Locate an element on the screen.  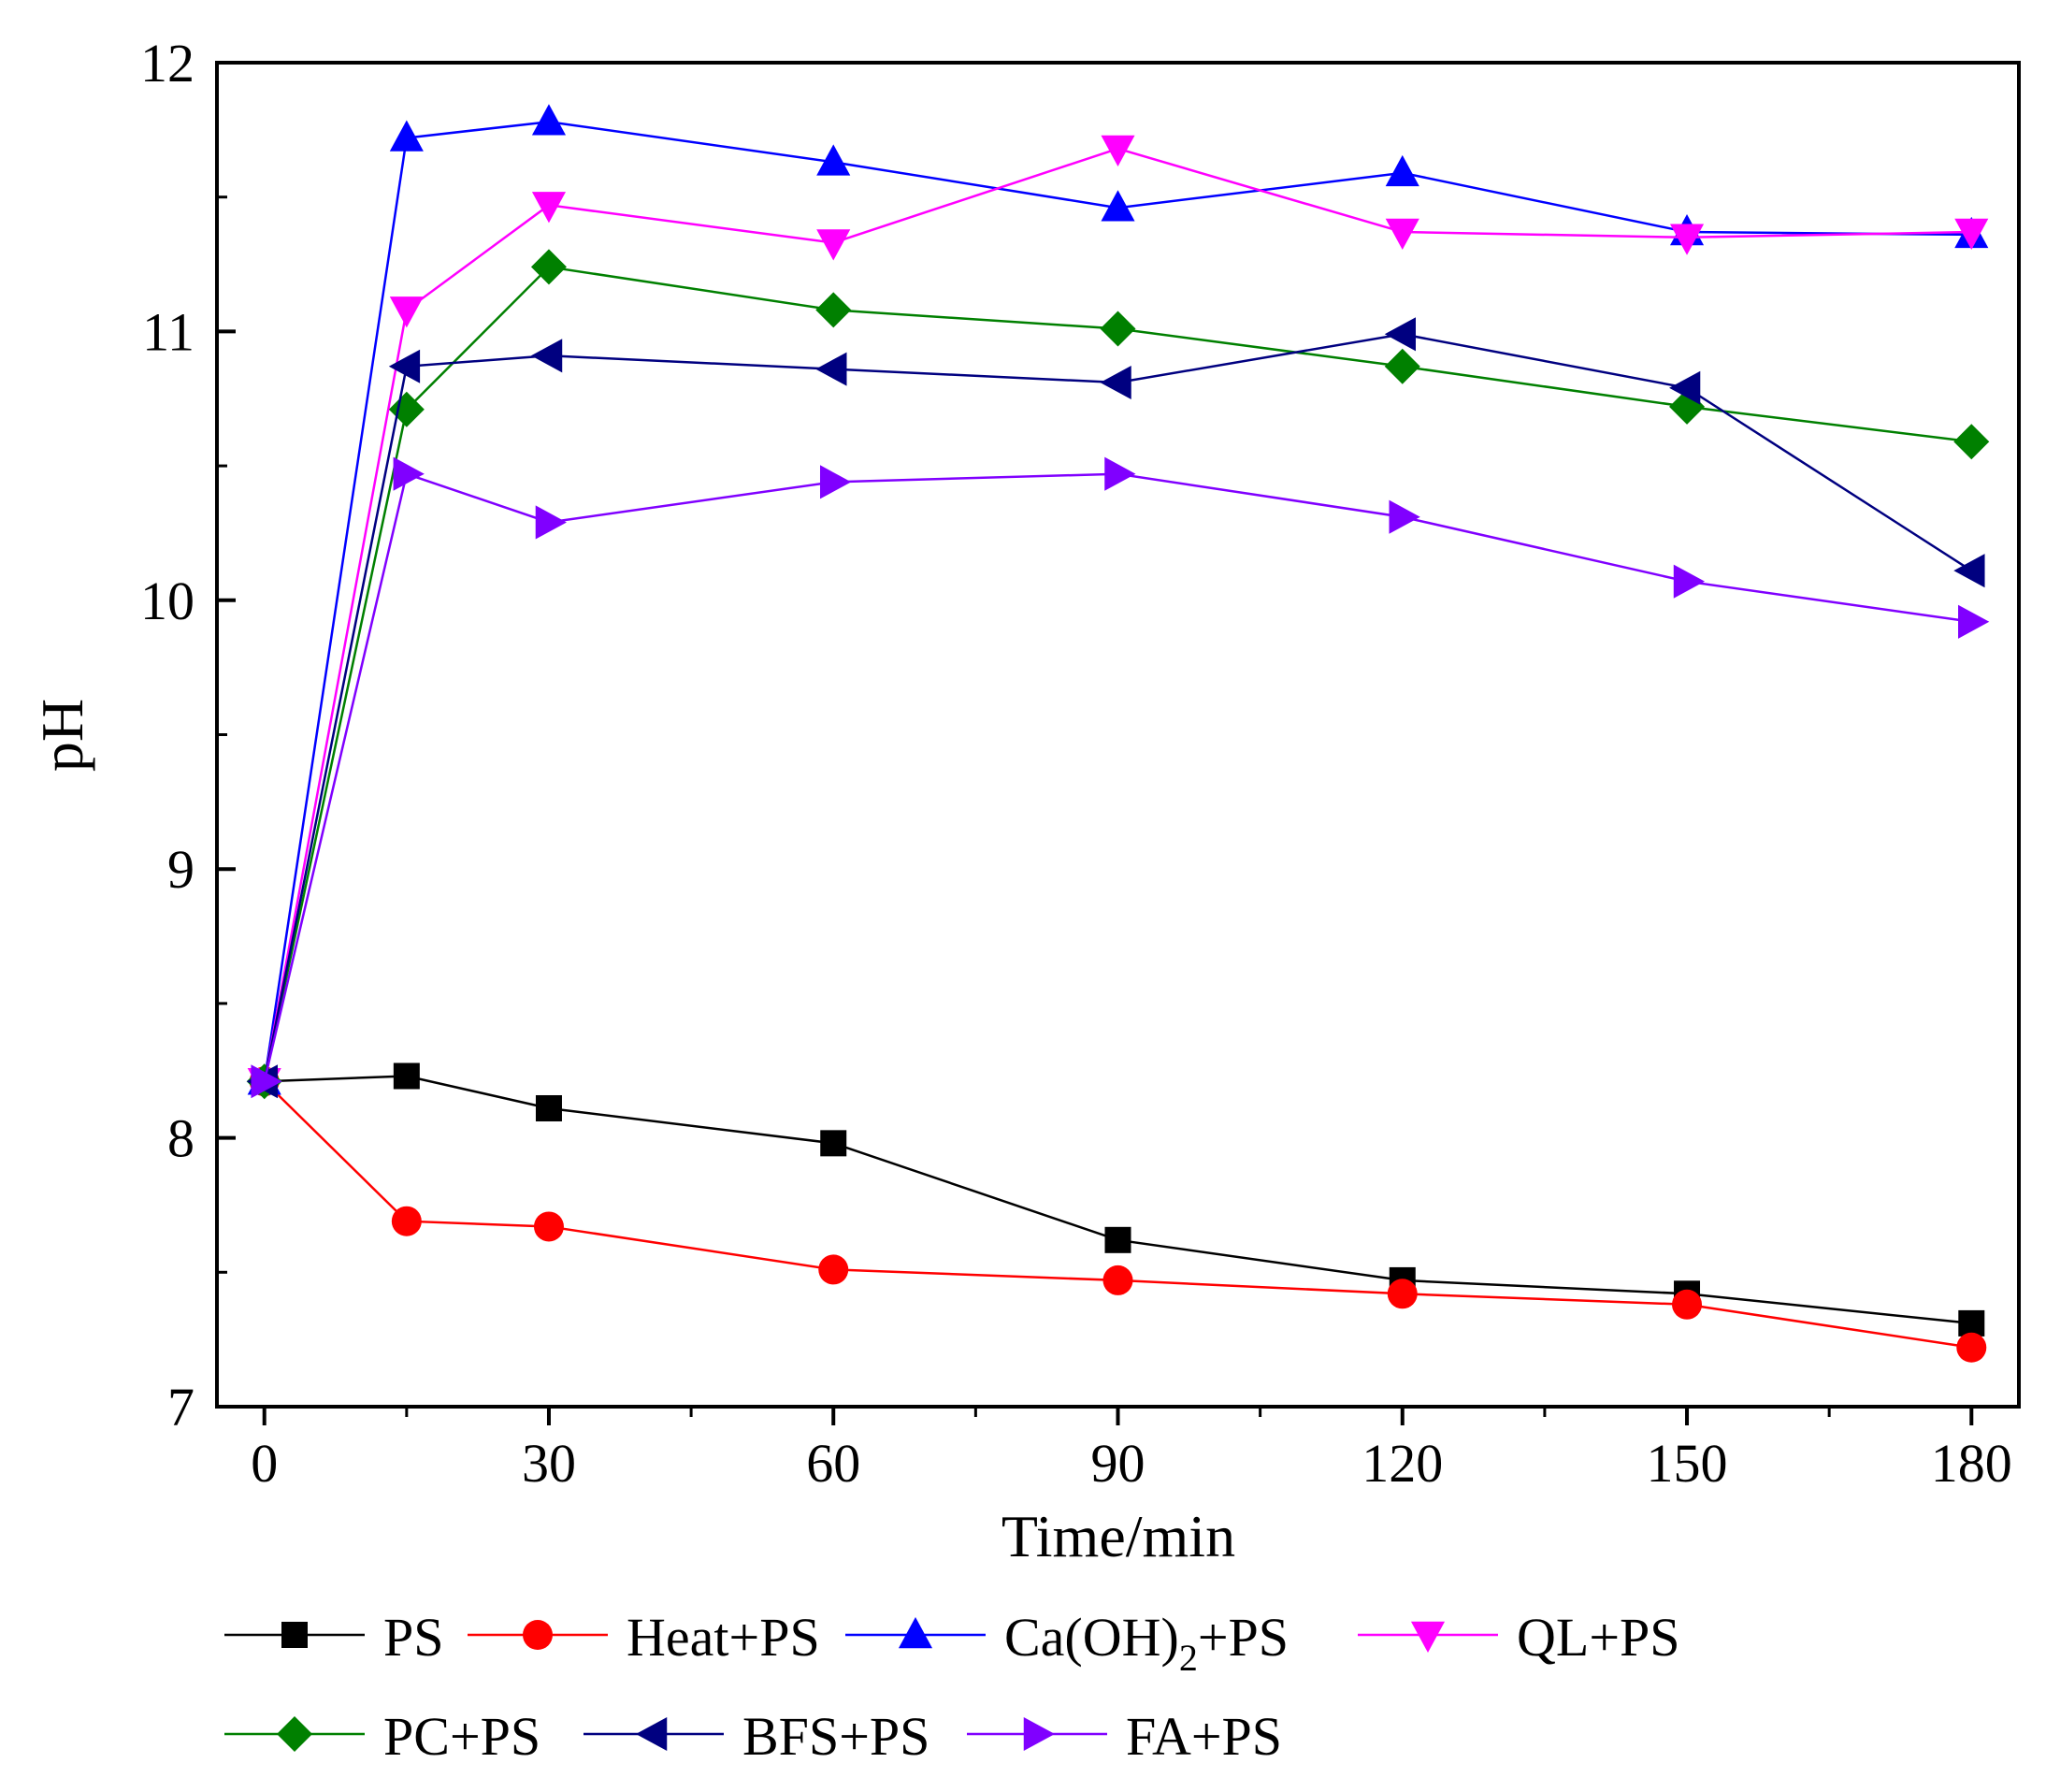
series-ps is located at coordinates (1118, 1199).